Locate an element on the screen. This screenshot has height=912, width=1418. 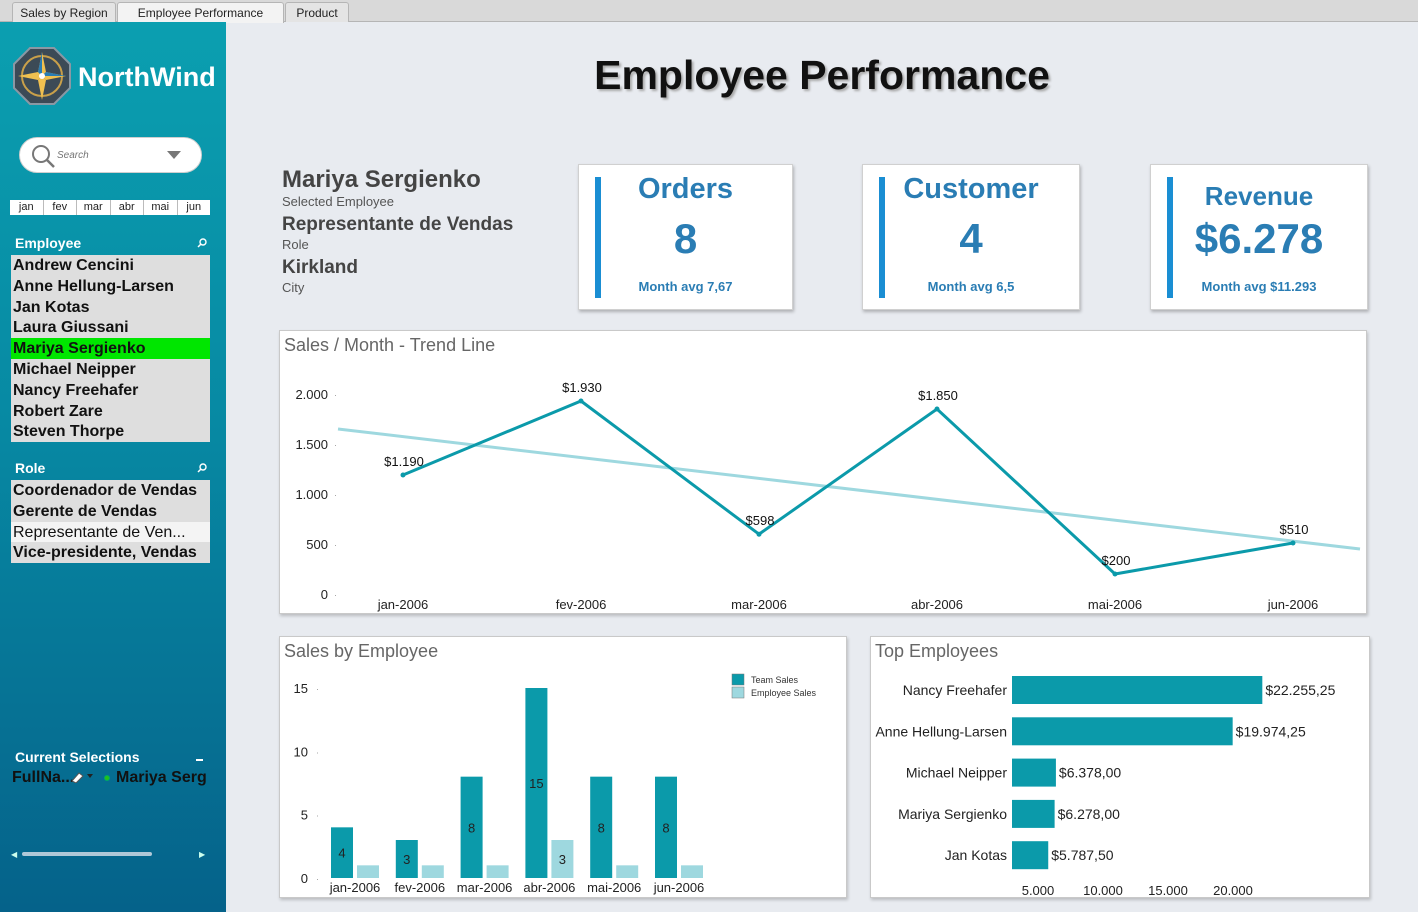
employee-city: Kirkland is located at coordinates (320, 267).